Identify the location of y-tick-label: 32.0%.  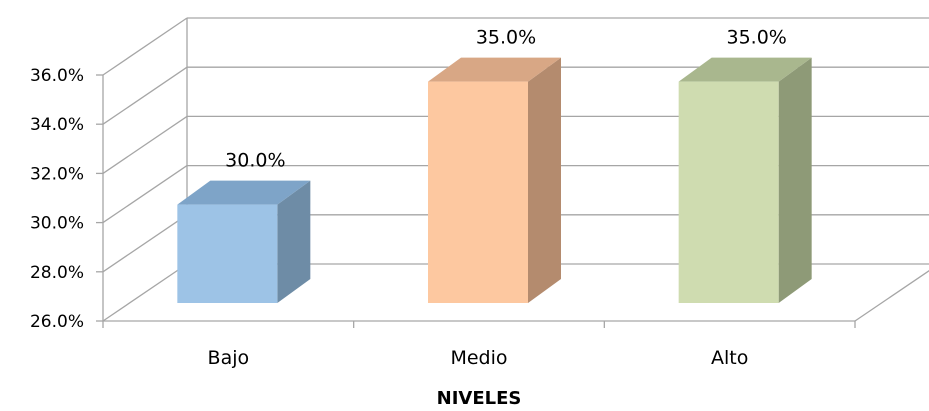
(57, 174).